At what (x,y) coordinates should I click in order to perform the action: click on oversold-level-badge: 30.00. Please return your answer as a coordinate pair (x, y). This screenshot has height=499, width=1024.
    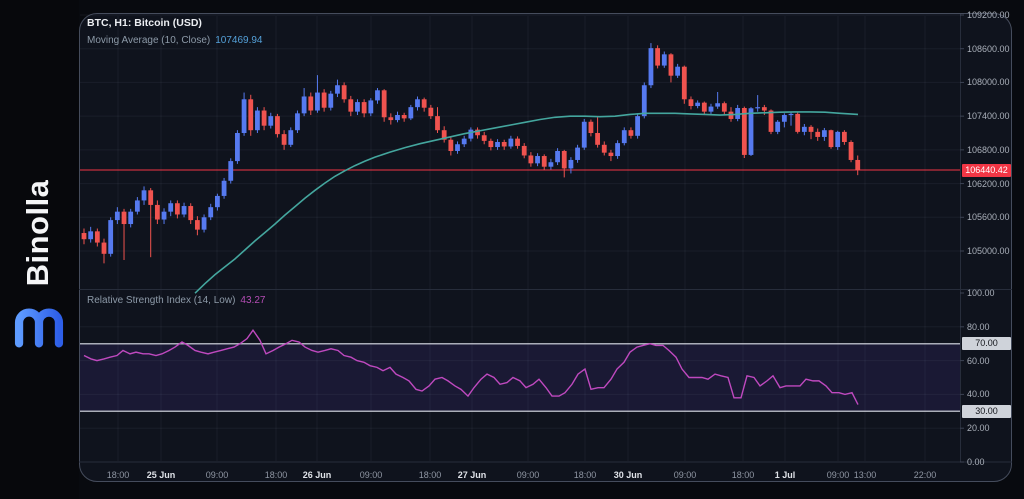
    Looking at the image, I should click on (986, 411).